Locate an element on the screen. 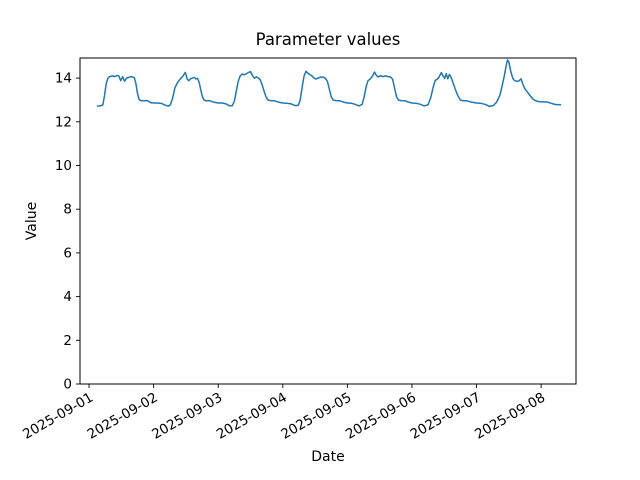 The width and height of the screenshot is (640, 480). x-tick-label: 2025-09-03 is located at coordinates (187, 416).